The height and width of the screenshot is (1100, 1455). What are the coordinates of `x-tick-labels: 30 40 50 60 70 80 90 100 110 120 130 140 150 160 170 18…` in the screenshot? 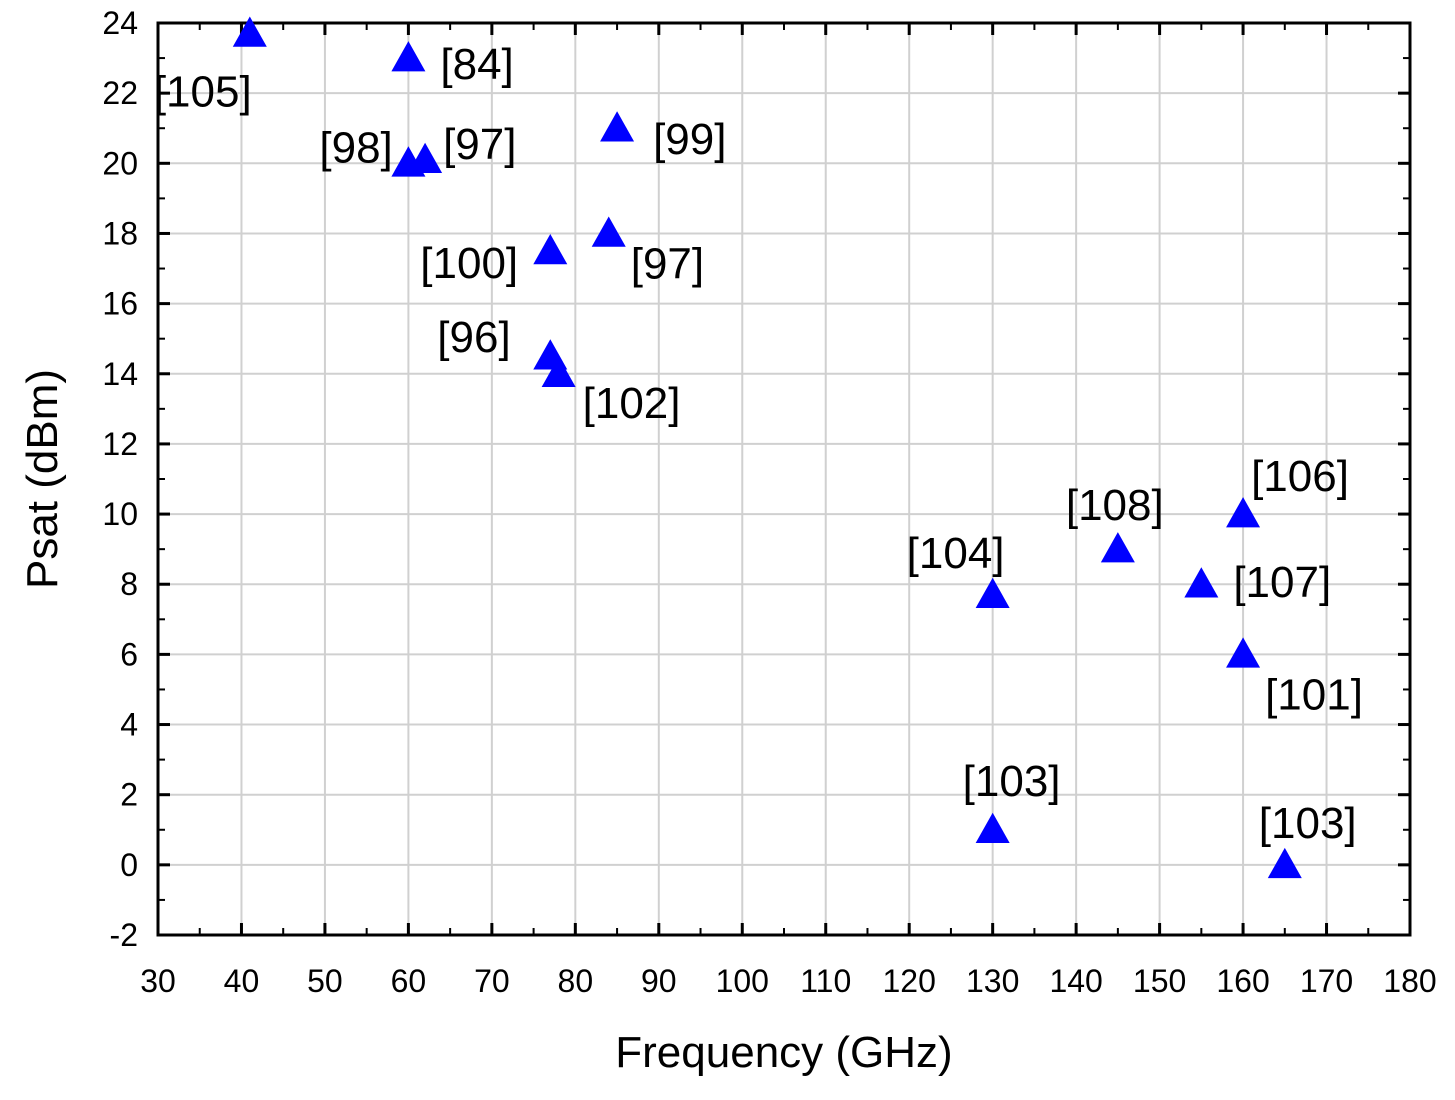 It's located at (788, 981).